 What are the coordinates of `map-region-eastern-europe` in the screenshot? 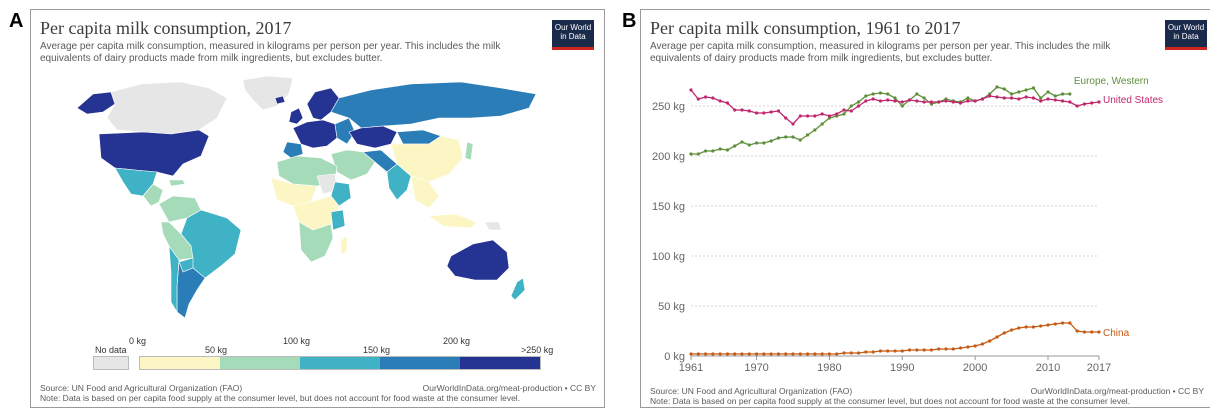 It's located at (345, 131).